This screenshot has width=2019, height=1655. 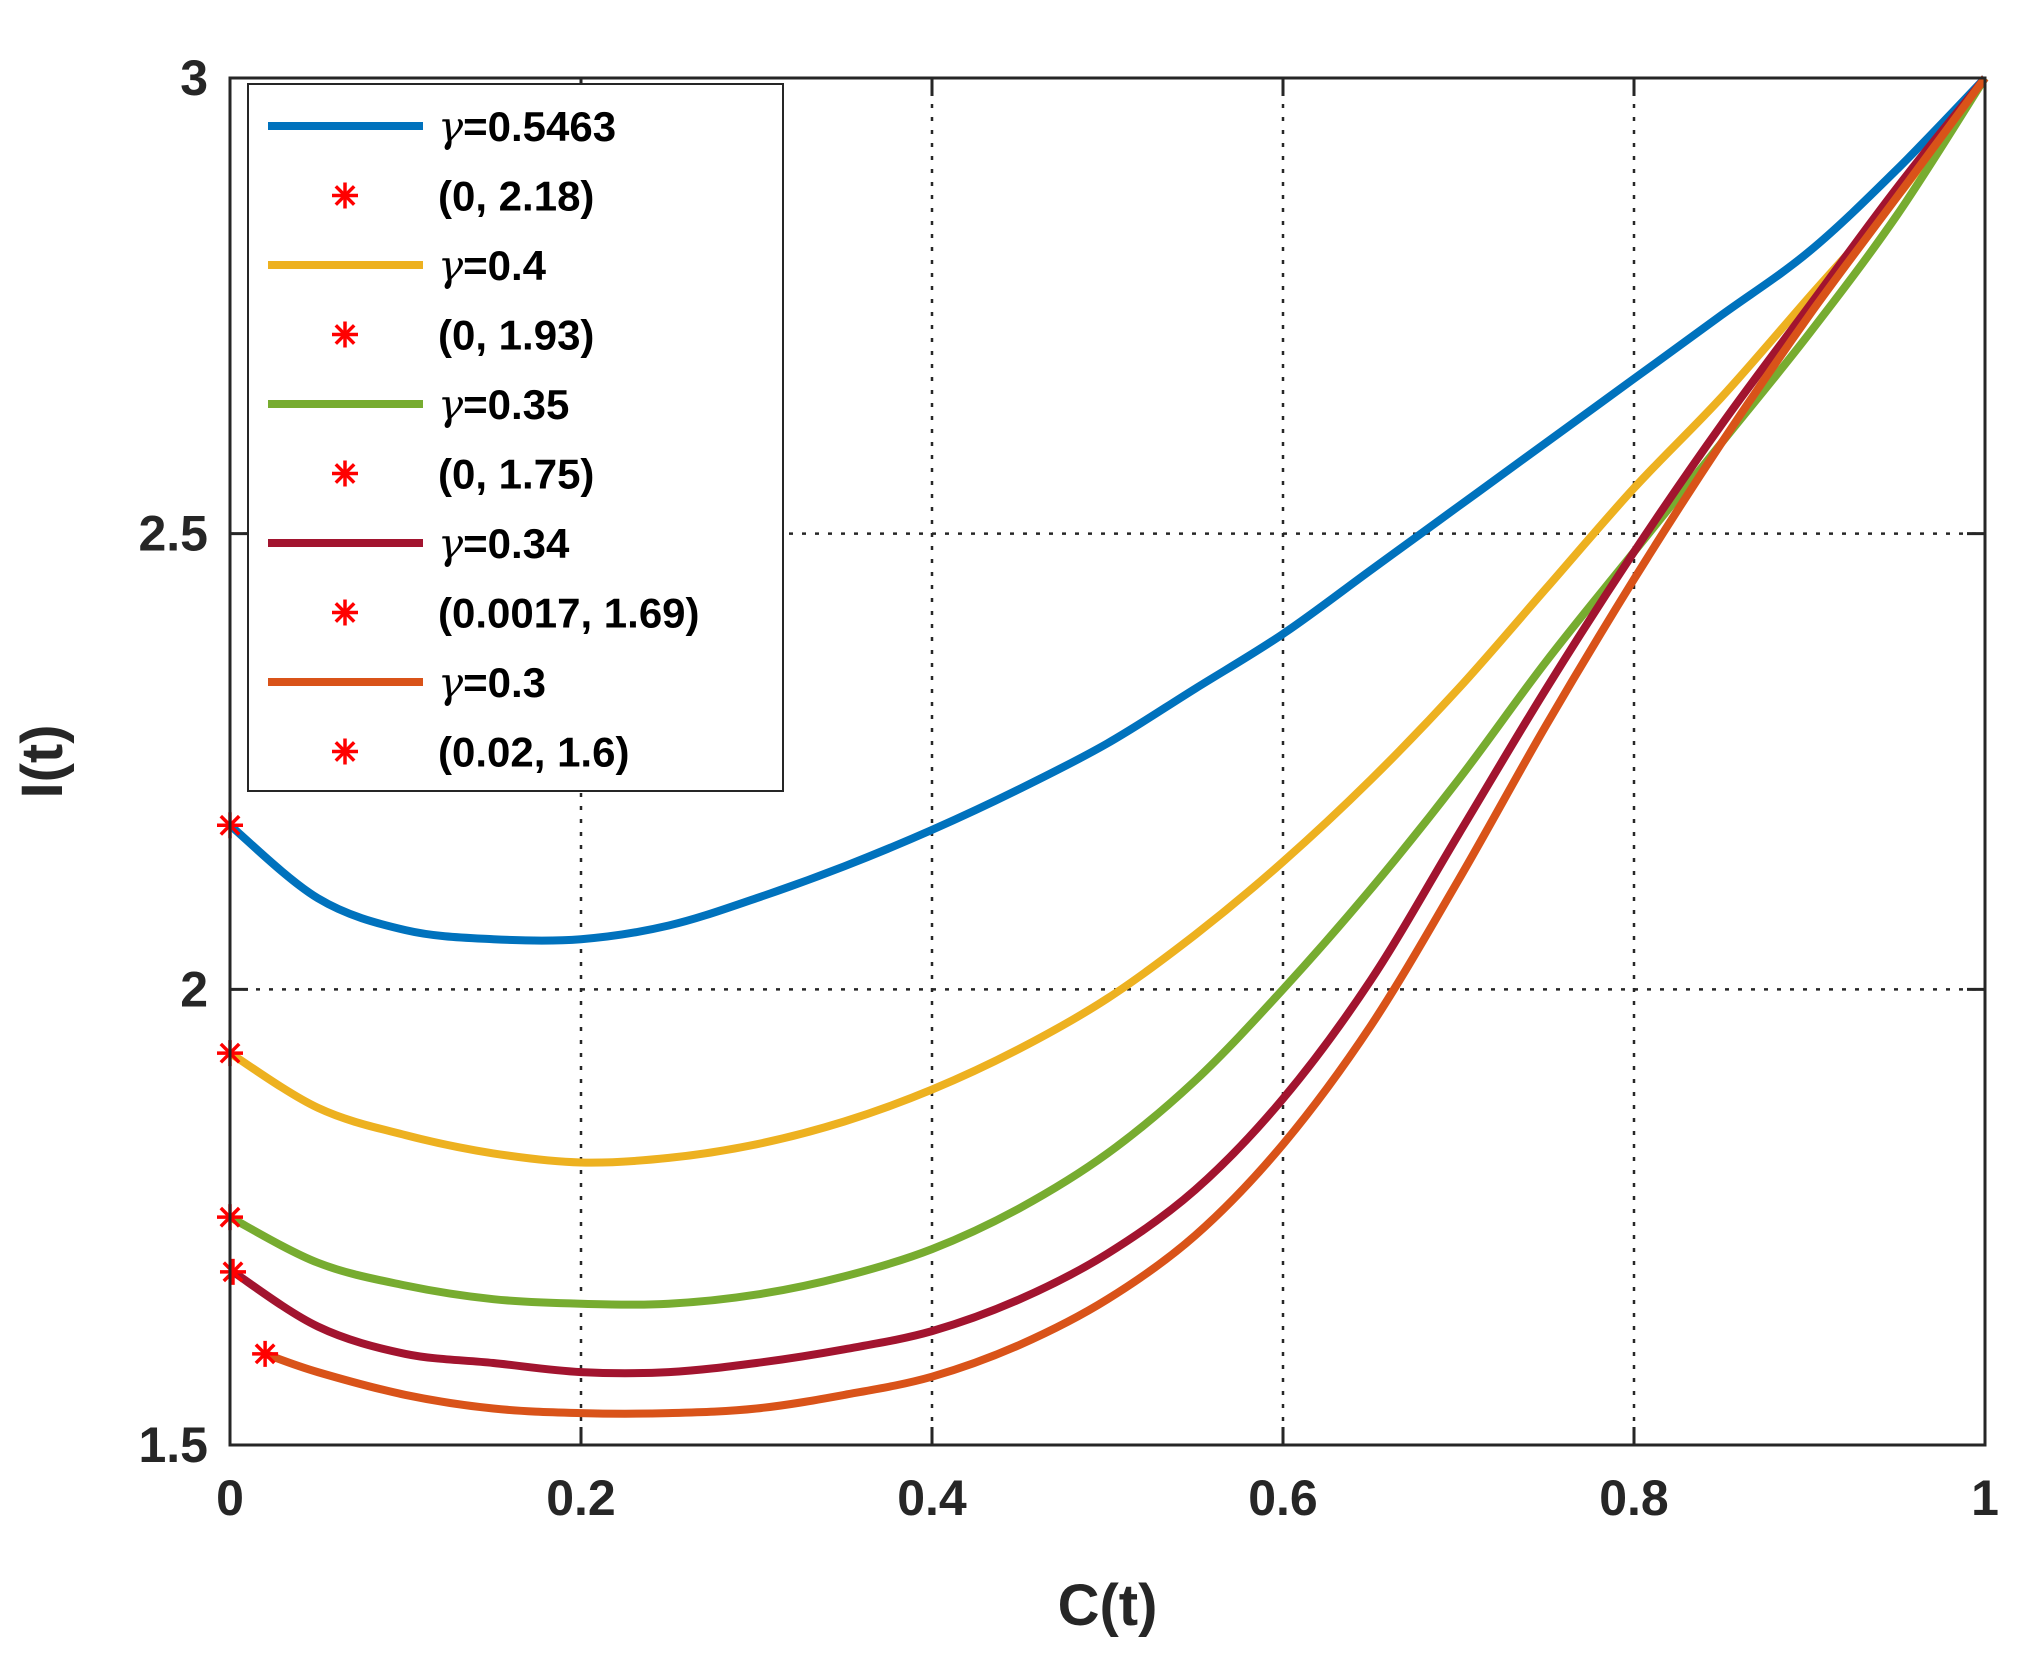 What do you see at coordinates (418, 404) in the screenshot?
I see `legend-entry-4: γ=0.35` at bounding box center [418, 404].